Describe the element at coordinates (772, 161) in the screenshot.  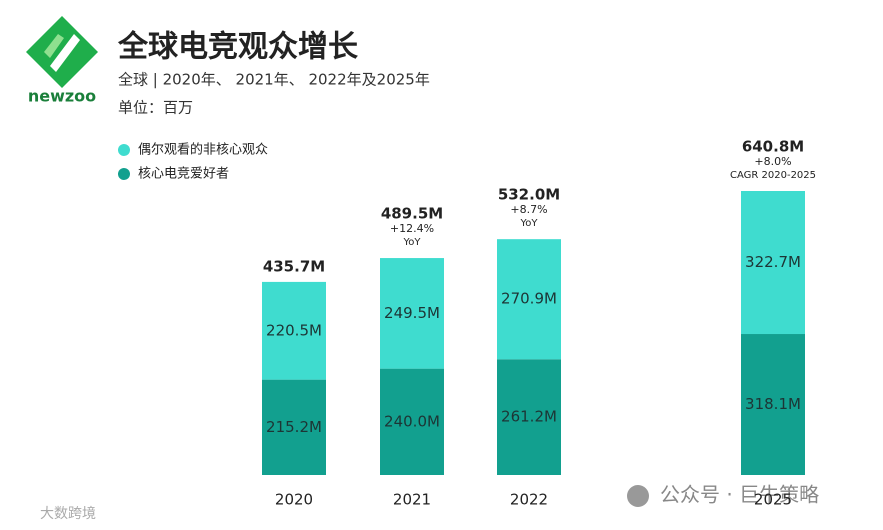
I see `growth-label: +8.0%` at that location.